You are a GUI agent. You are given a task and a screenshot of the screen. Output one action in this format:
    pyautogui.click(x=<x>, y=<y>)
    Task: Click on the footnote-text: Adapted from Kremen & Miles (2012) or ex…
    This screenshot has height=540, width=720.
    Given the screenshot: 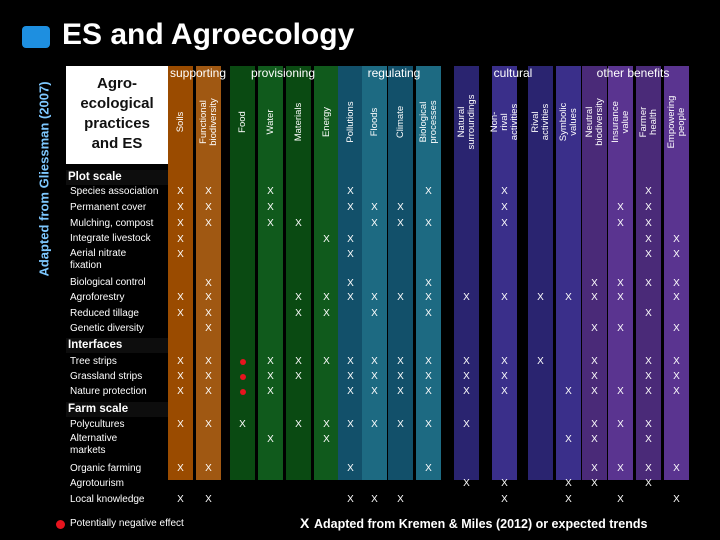 What is the action you would take?
    pyautogui.click(x=481, y=524)
    